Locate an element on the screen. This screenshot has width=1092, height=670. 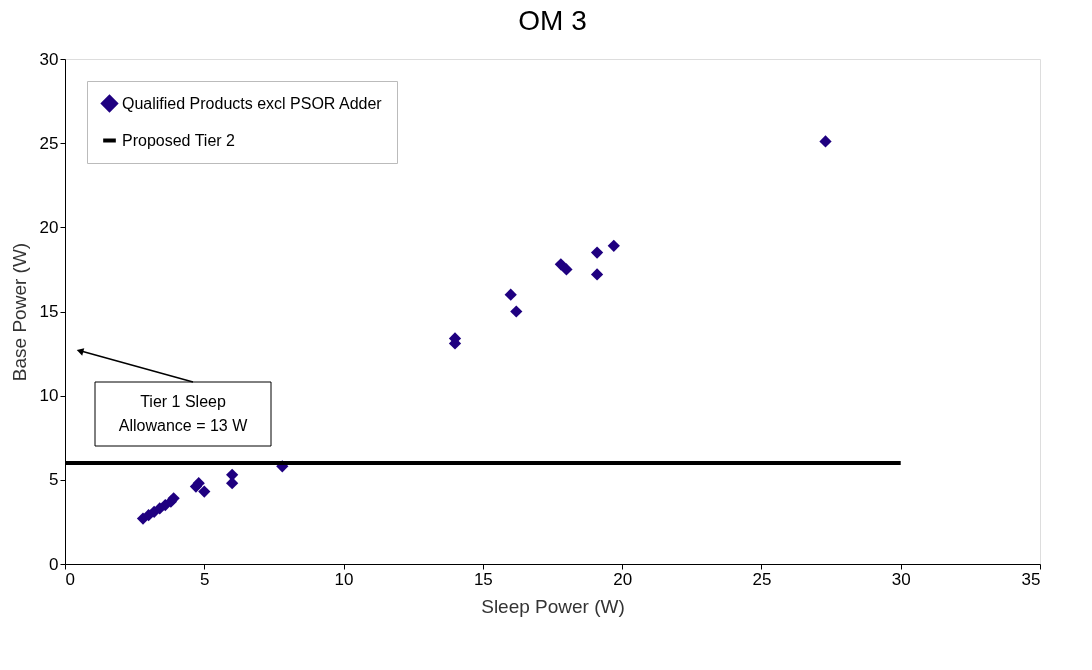
x-axis-title: Sleep Power (W) is located at coordinates (553, 606).